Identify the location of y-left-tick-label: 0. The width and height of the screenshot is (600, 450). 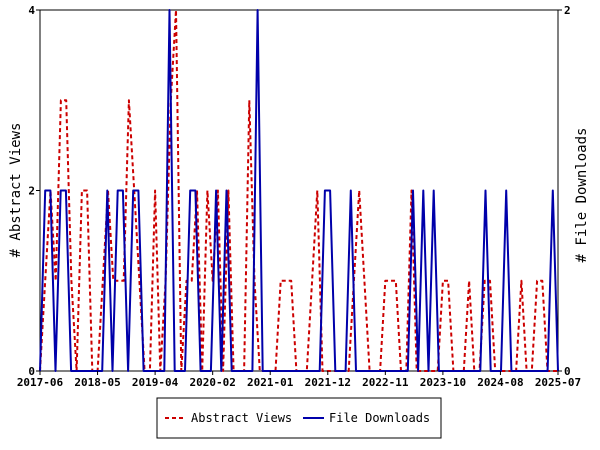
(31, 371).